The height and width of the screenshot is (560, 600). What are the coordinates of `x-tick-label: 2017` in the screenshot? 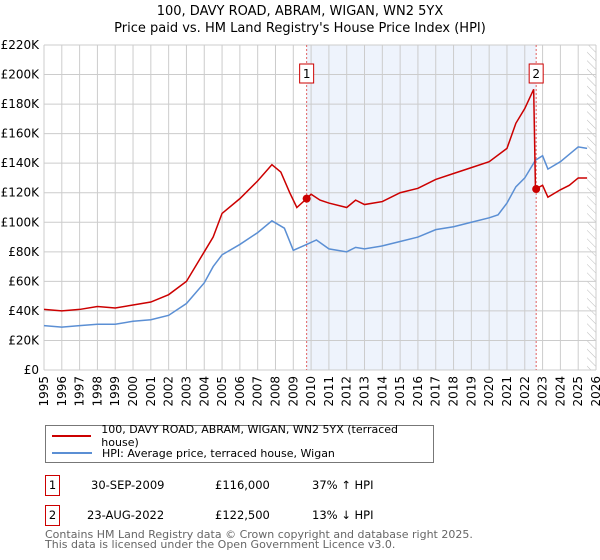 It's located at (436, 391).